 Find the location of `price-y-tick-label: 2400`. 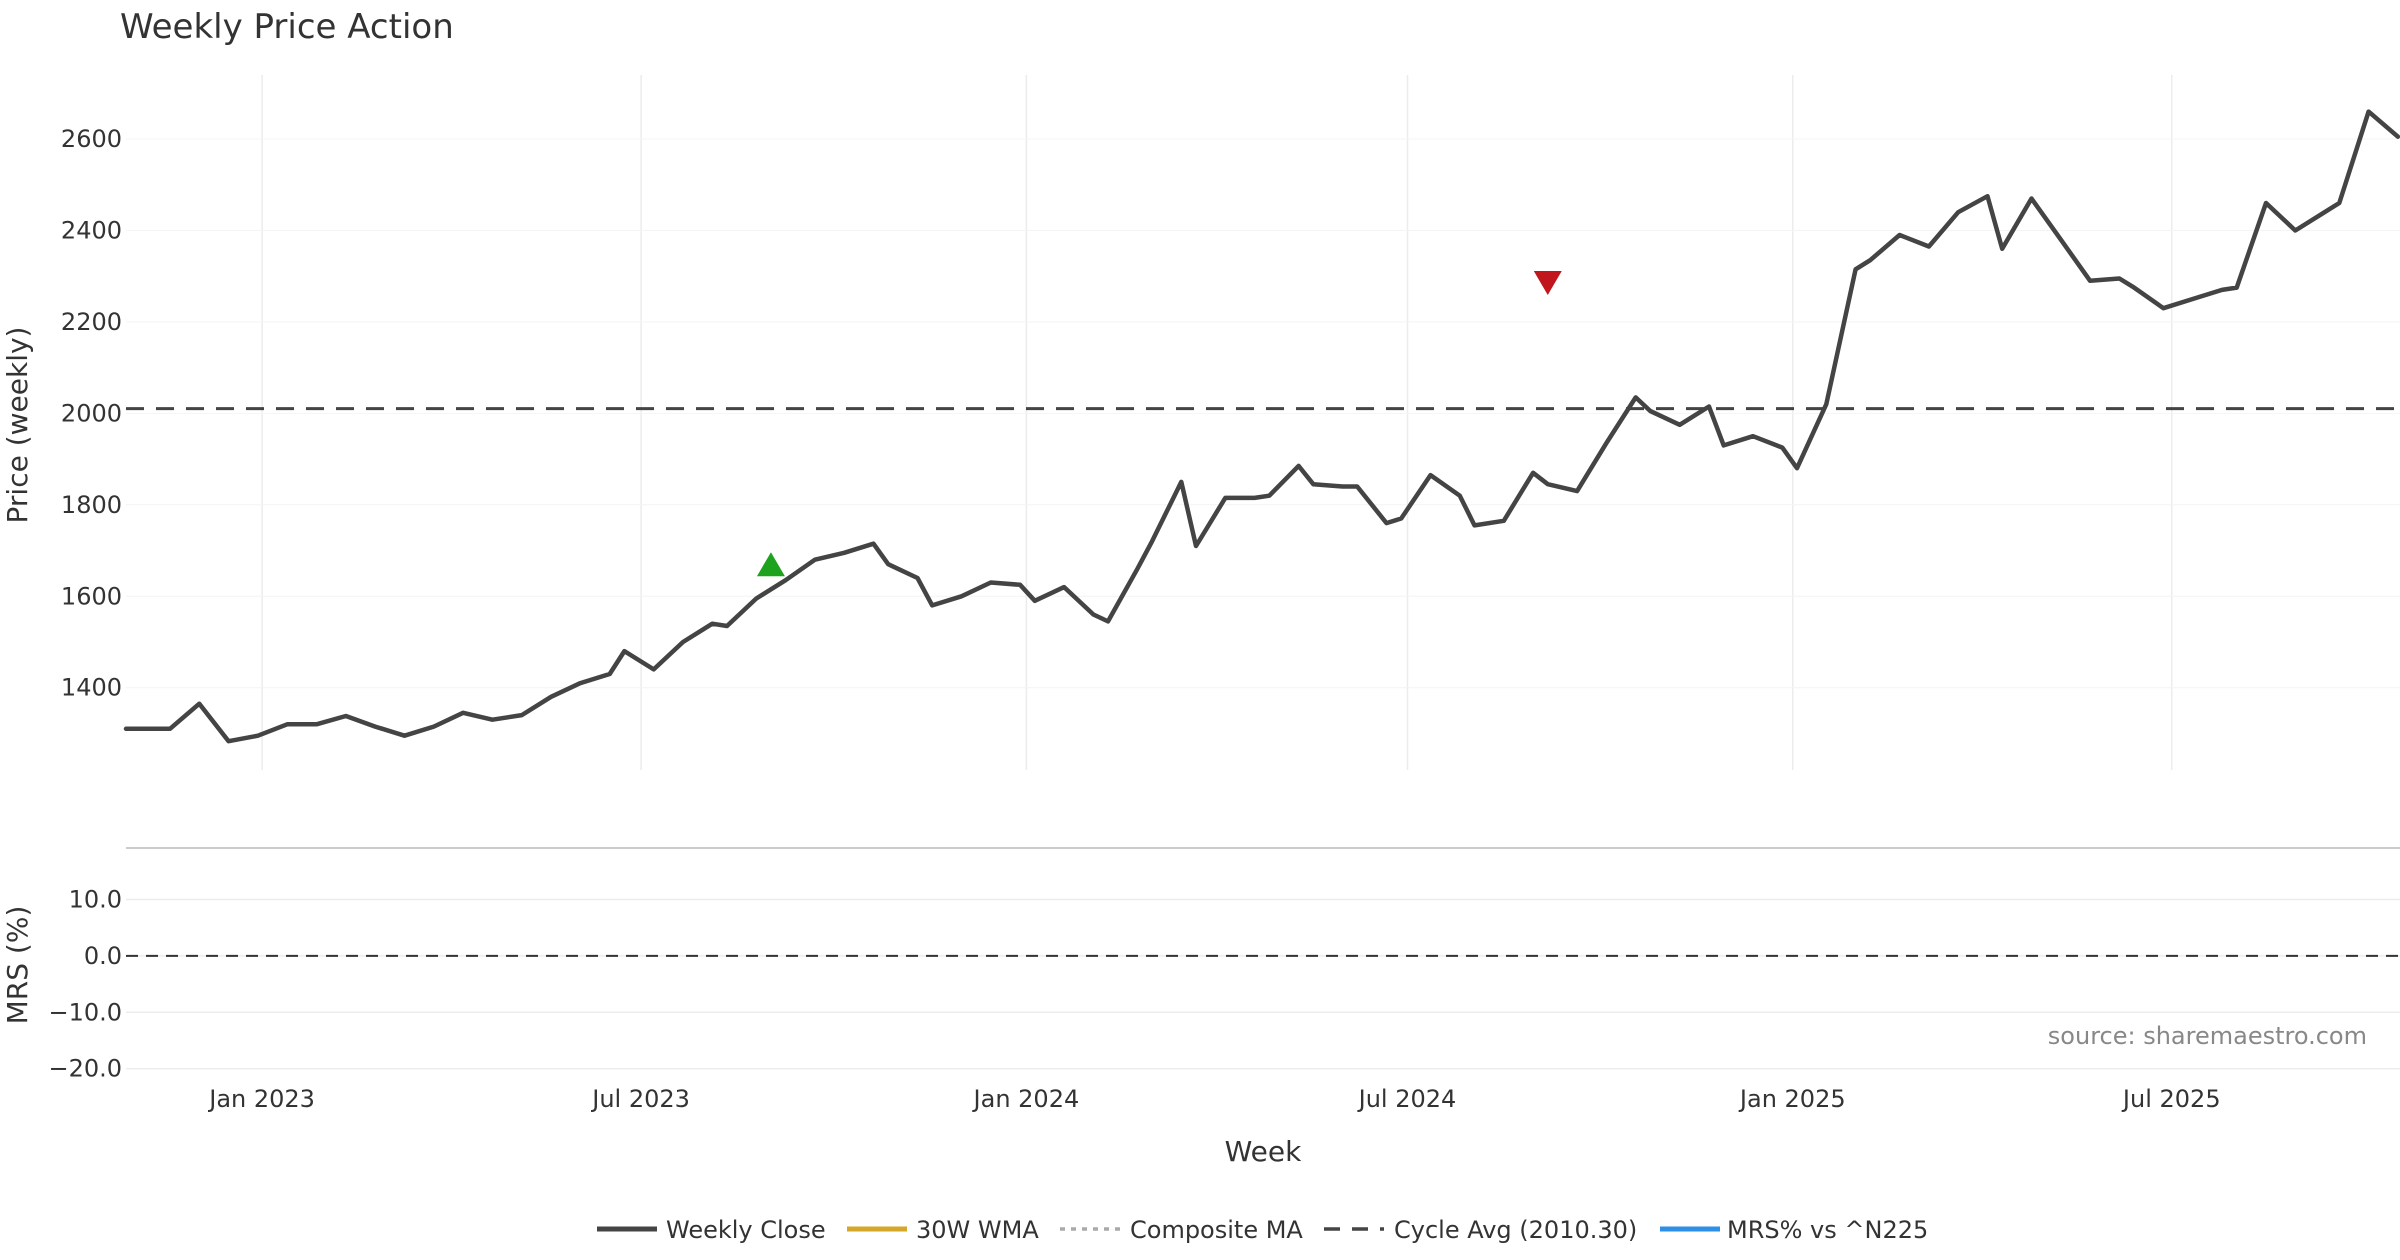

price-y-tick-label: 2400 is located at coordinates (91, 230).